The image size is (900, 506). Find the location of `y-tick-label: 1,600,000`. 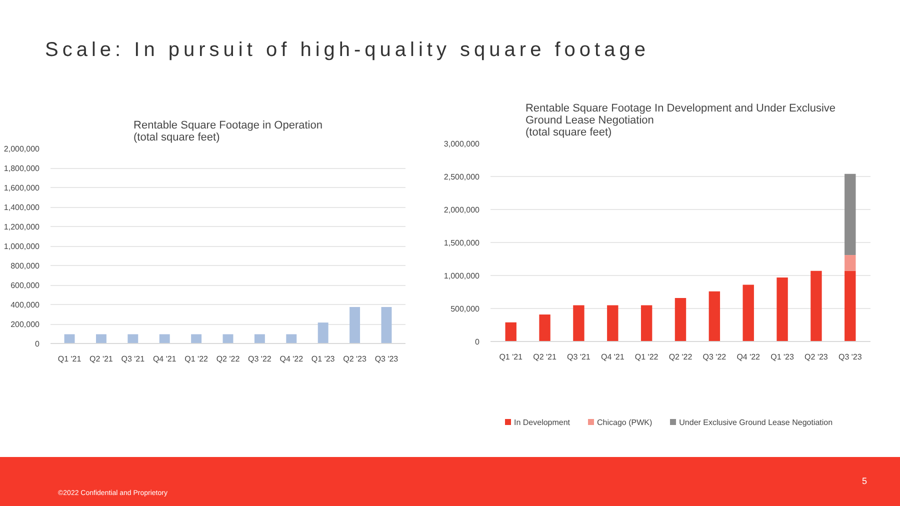

y-tick-label: 1,600,000 is located at coordinates (22, 188).